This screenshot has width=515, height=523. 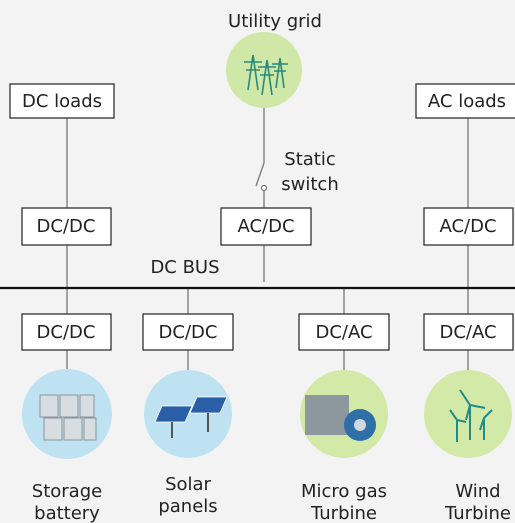 What do you see at coordinates (260, 174) in the screenshot?
I see `switch-blade` at bounding box center [260, 174].